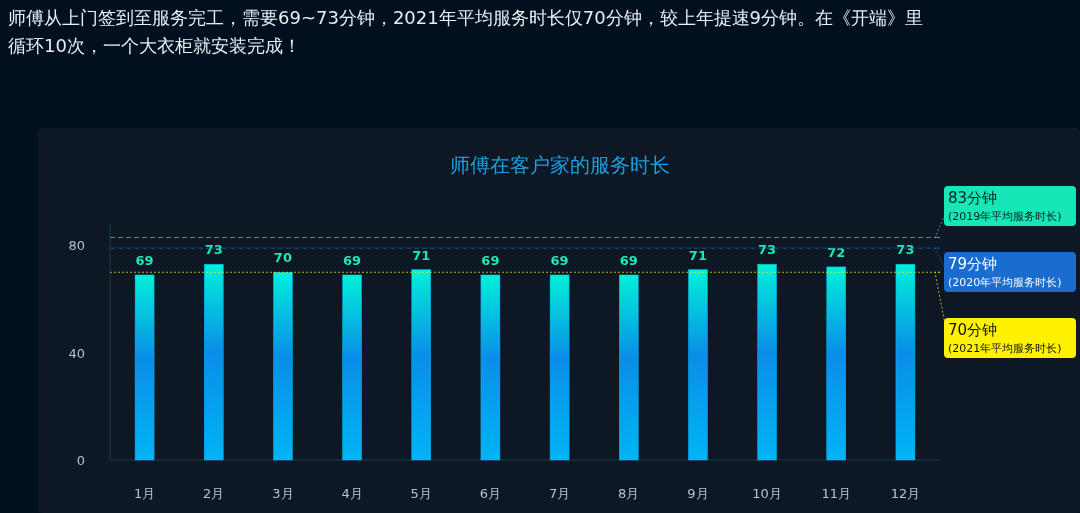 The height and width of the screenshot is (513, 1080). Describe the element at coordinates (466, 32) in the screenshot. I see `text: 师傅从上门签到至服务完工，需要69~73分钟，2021年平均服务时长仅70分钟，较上年提速9分钟。在《开端》里循环10次，一个大衣柜就安装完成！` at that location.